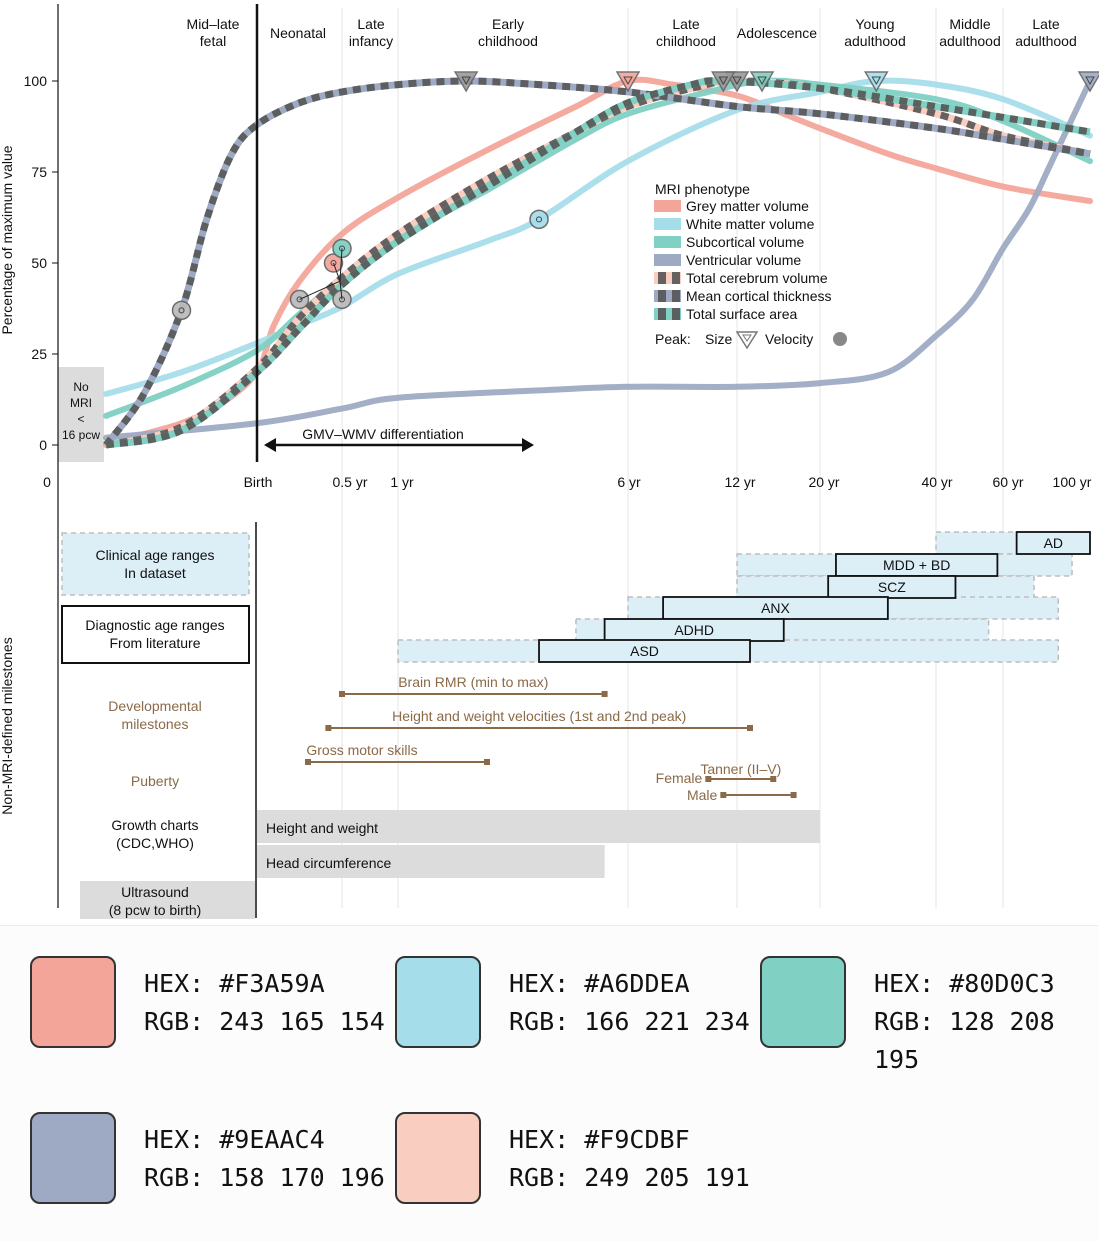 This screenshot has width=1099, height=1241. I want to click on developmental-2-start, so click(328, 728).